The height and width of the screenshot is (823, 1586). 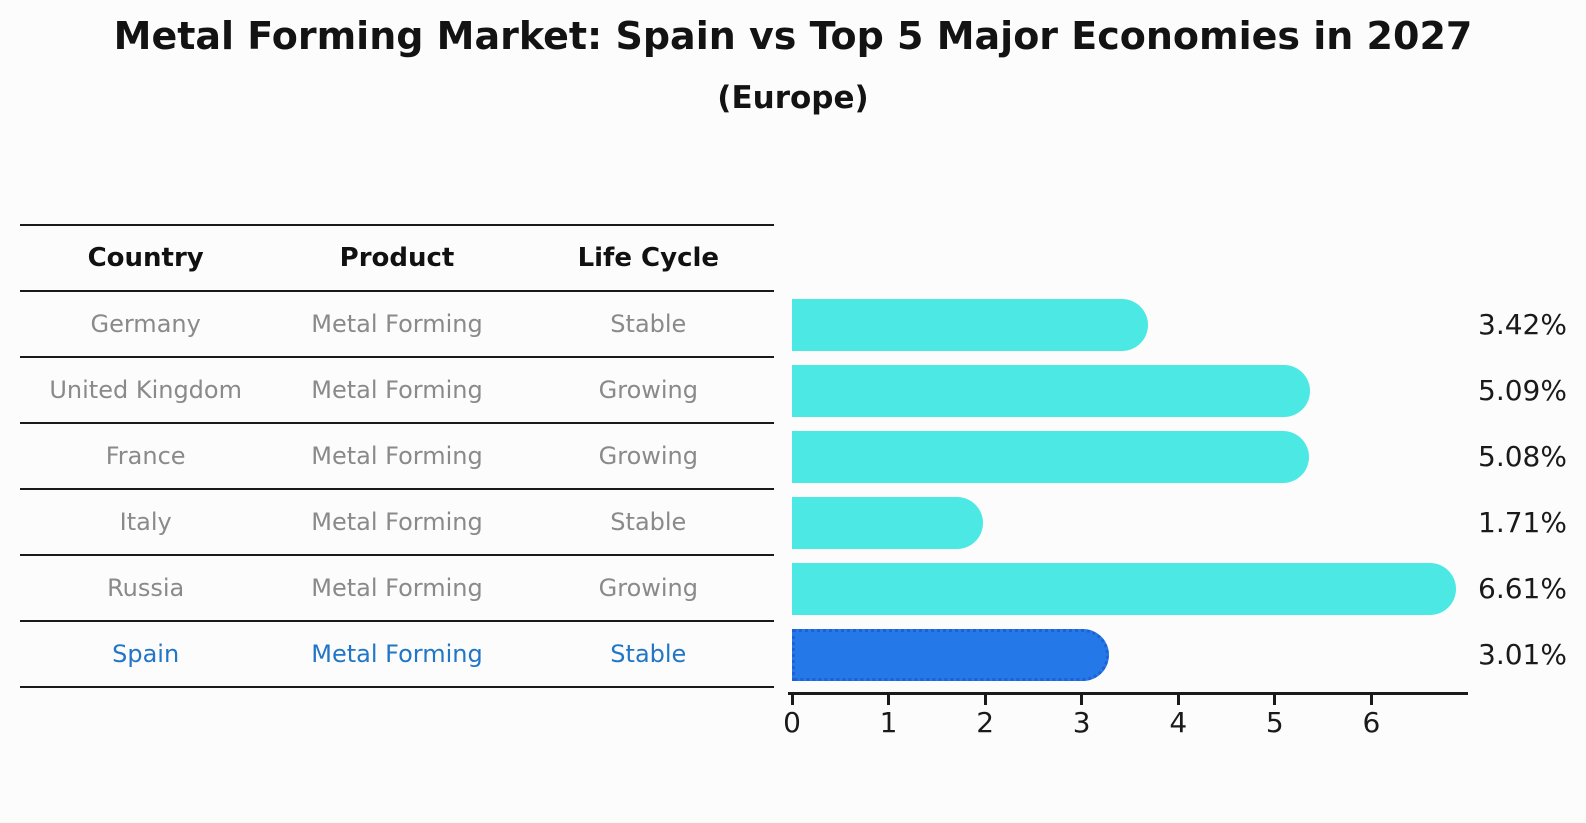 What do you see at coordinates (145, 324) in the screenshot?
I see `country-cell: Germany` at bounding box center [145, 324].